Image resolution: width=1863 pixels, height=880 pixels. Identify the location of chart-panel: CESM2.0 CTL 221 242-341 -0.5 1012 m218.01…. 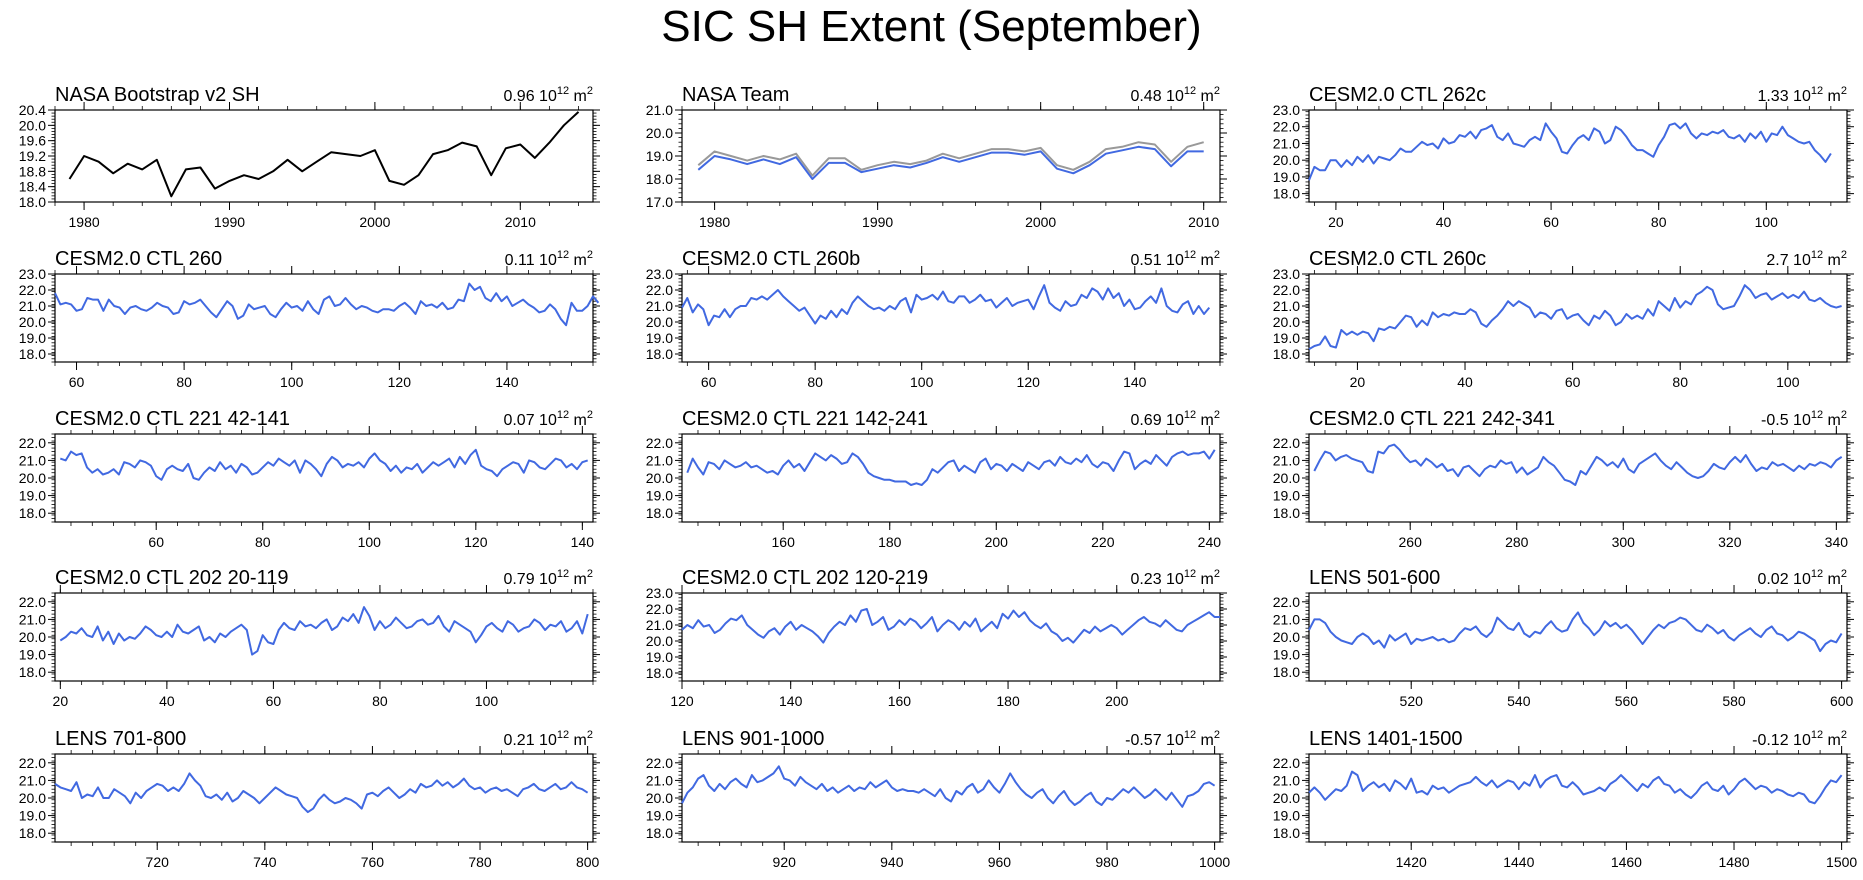
(1563, 479).